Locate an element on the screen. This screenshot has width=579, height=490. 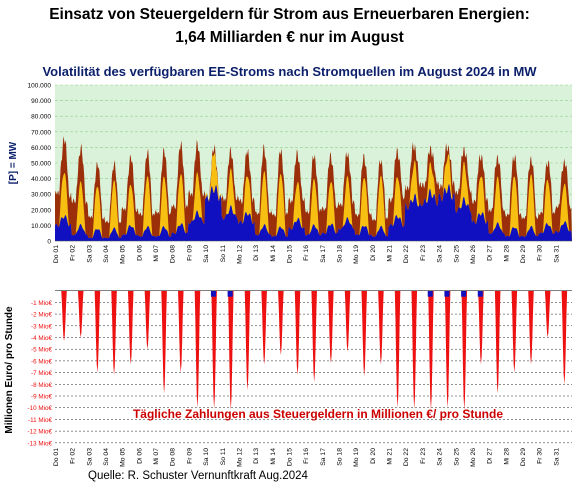
y-tick-label: -6 Mio€ is located at coordinates (41, 361).